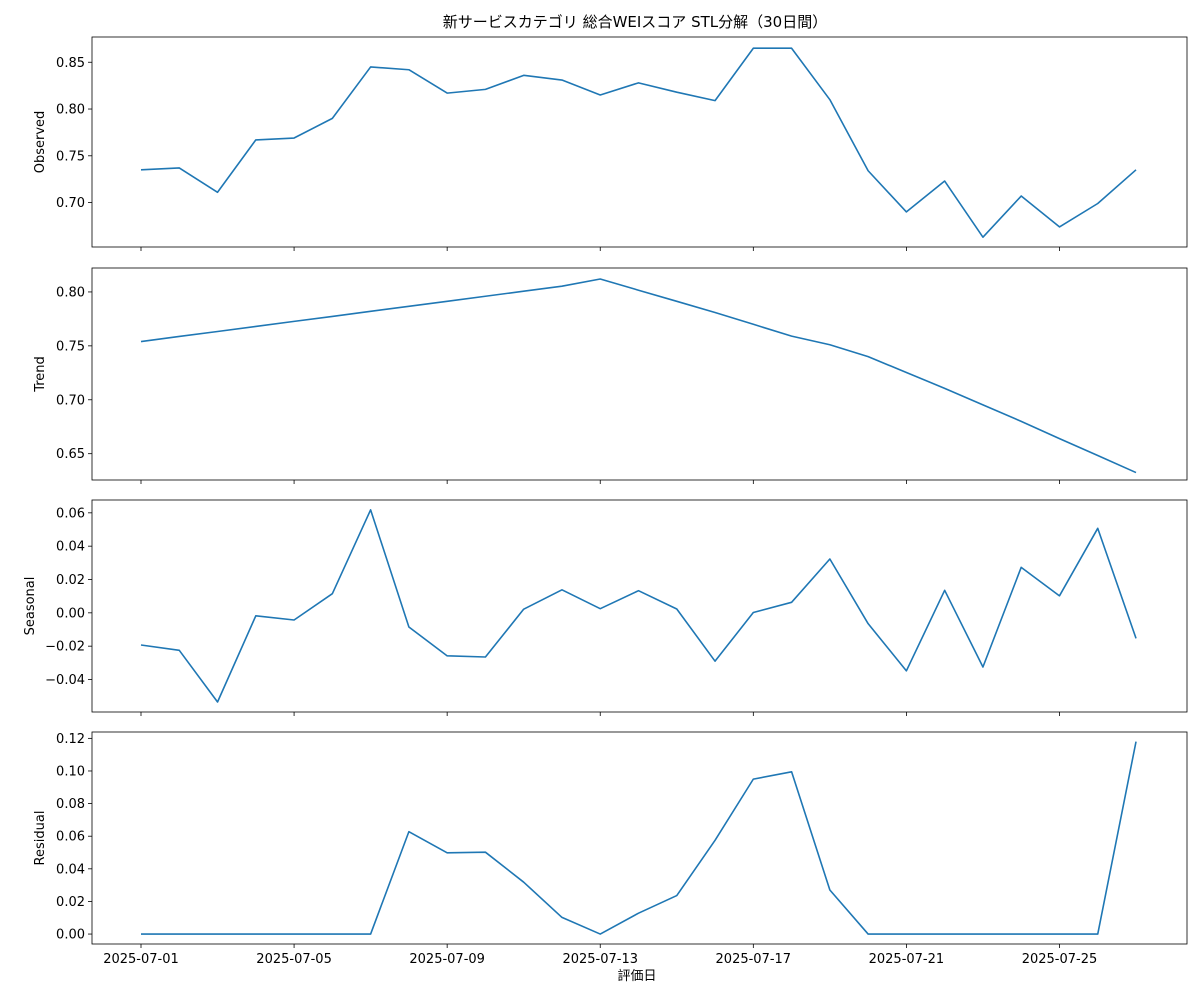 This screenshot has width=1200, height=1000. Describe the element at coordinates (70, 804) in the screenshot. I see `y-tick-label: 0.08` at that location.